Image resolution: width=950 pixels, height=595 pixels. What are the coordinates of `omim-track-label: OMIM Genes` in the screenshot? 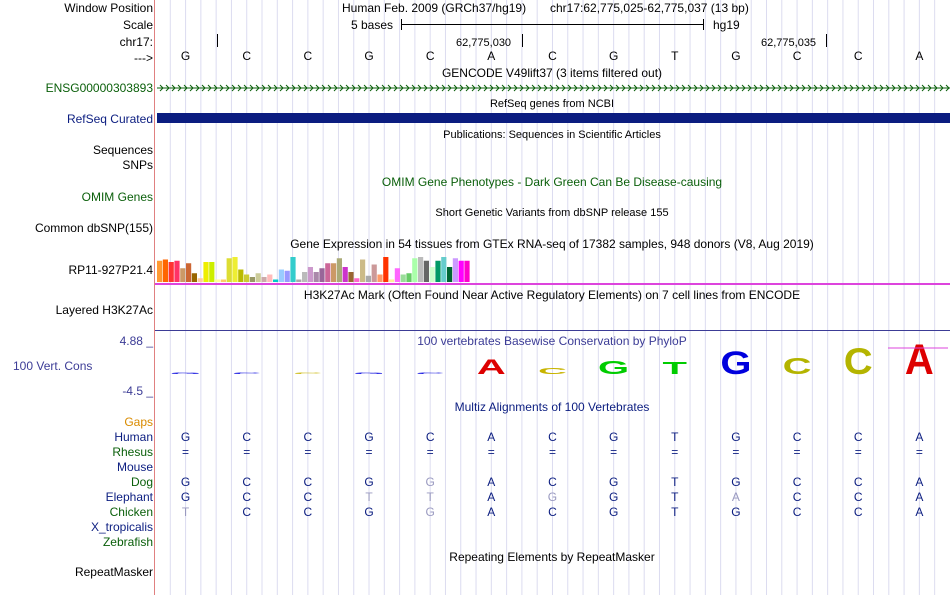 It's located at (117, 197).